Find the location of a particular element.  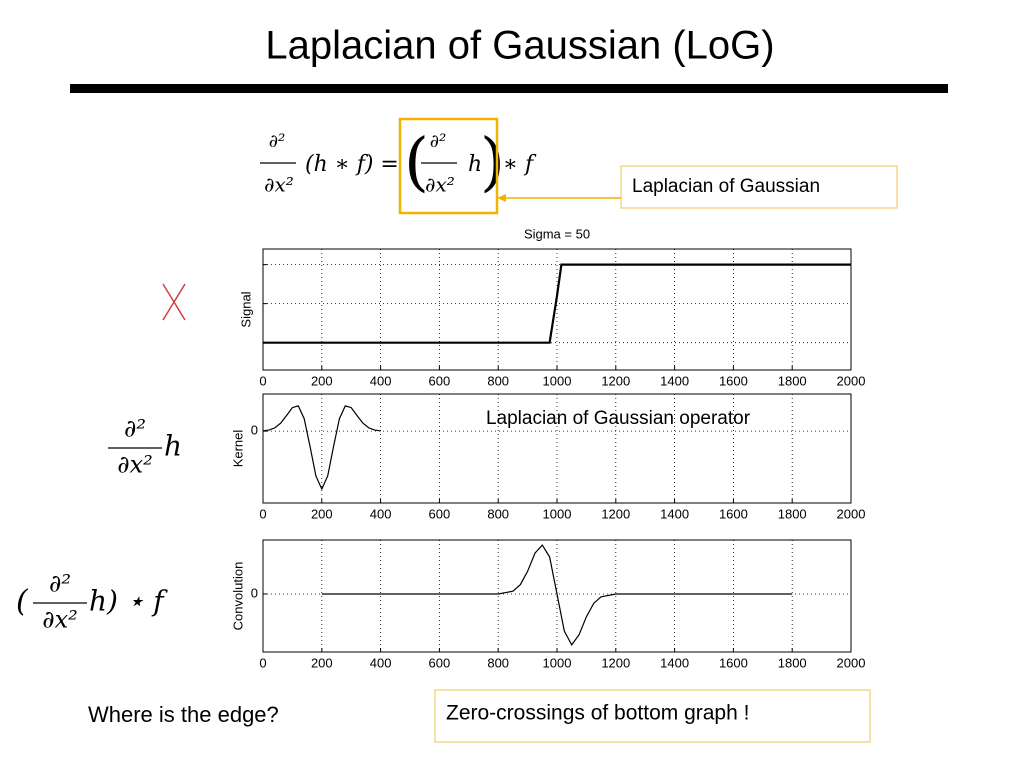

conv-num: ∂² is located at coordinates (60, 584).